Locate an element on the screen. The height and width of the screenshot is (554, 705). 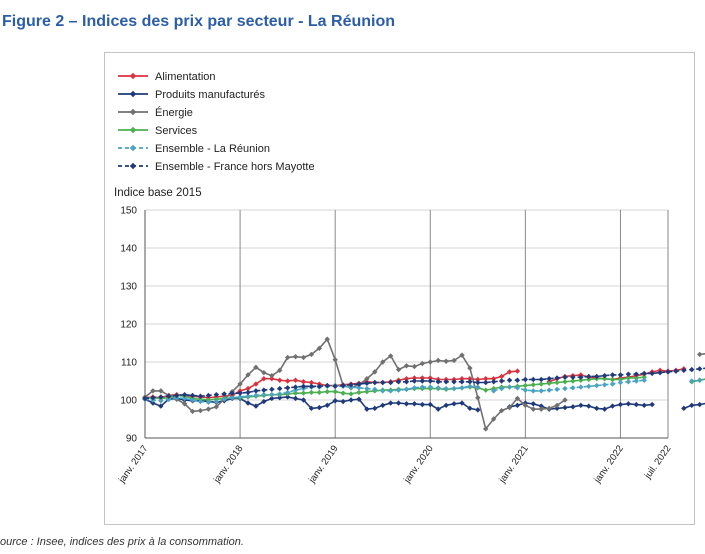
x-tick-label: janv. 2020 is located at coordinates (418, 464).